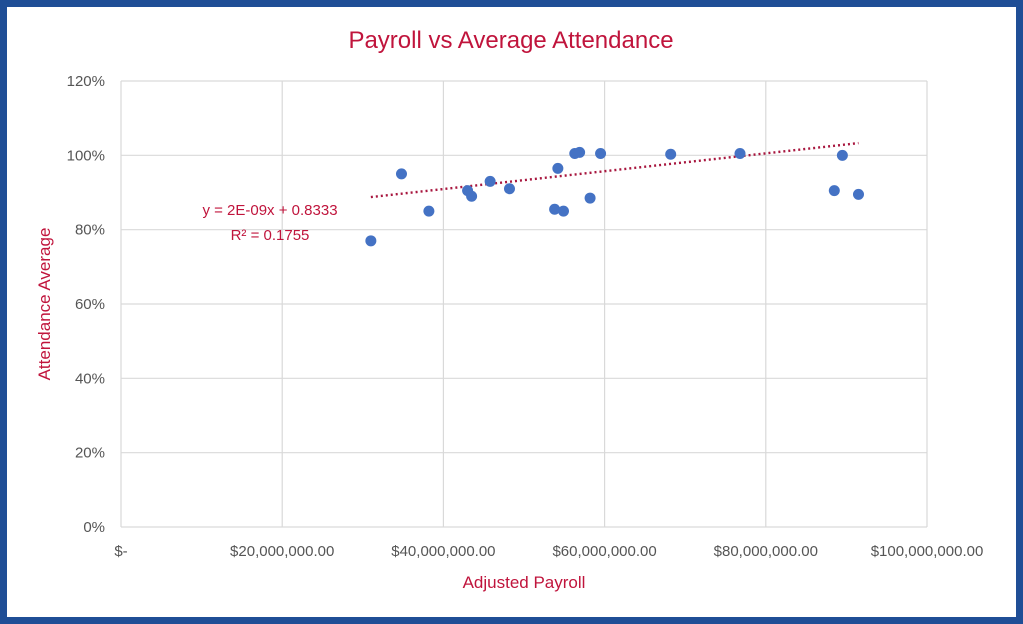 This screenshot has width=1023, height=624. What do you see at coordinates (927, 551) in the screenshot?
I see `x-tick-label-5: $100,000,000.00` at bounding box center [927, 551].